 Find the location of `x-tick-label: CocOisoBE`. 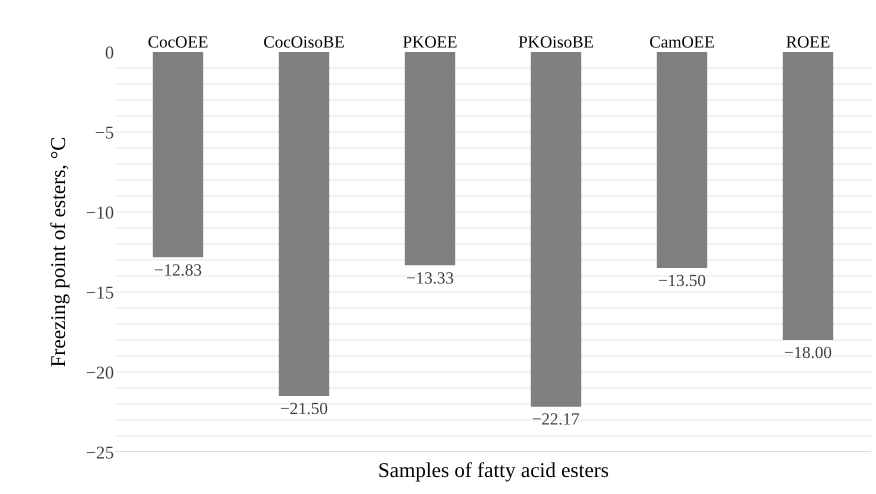

x-tick-label: CocOisoBE is located at coordinates (304, 42).